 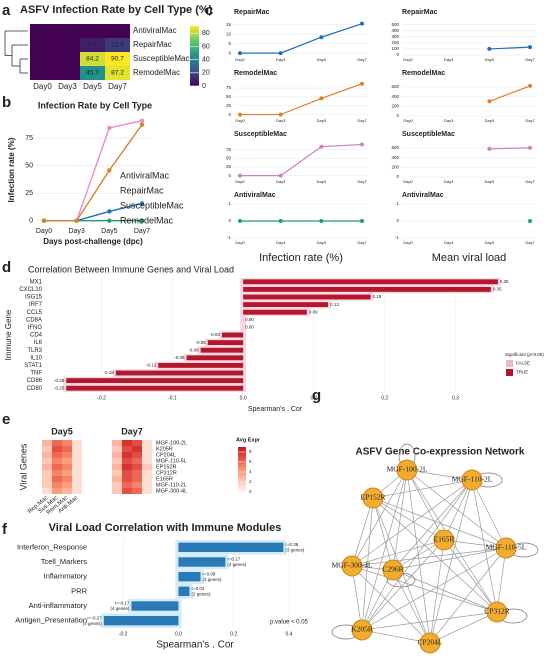 What do you see at coordinates (229, 43) in the screenshot?
I see `y-tick-label: 5` at bounding box center [229, 43].